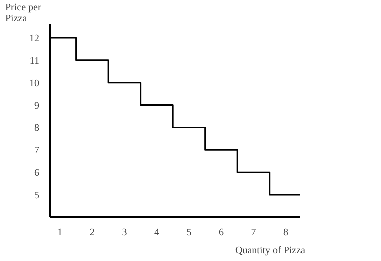  I want to click on y-tick-label: 10, so click(35, 84).